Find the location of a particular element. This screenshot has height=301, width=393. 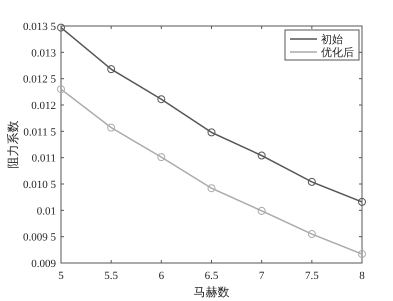

y-tick-label: 0.012 is located at coordinates (43, 106).